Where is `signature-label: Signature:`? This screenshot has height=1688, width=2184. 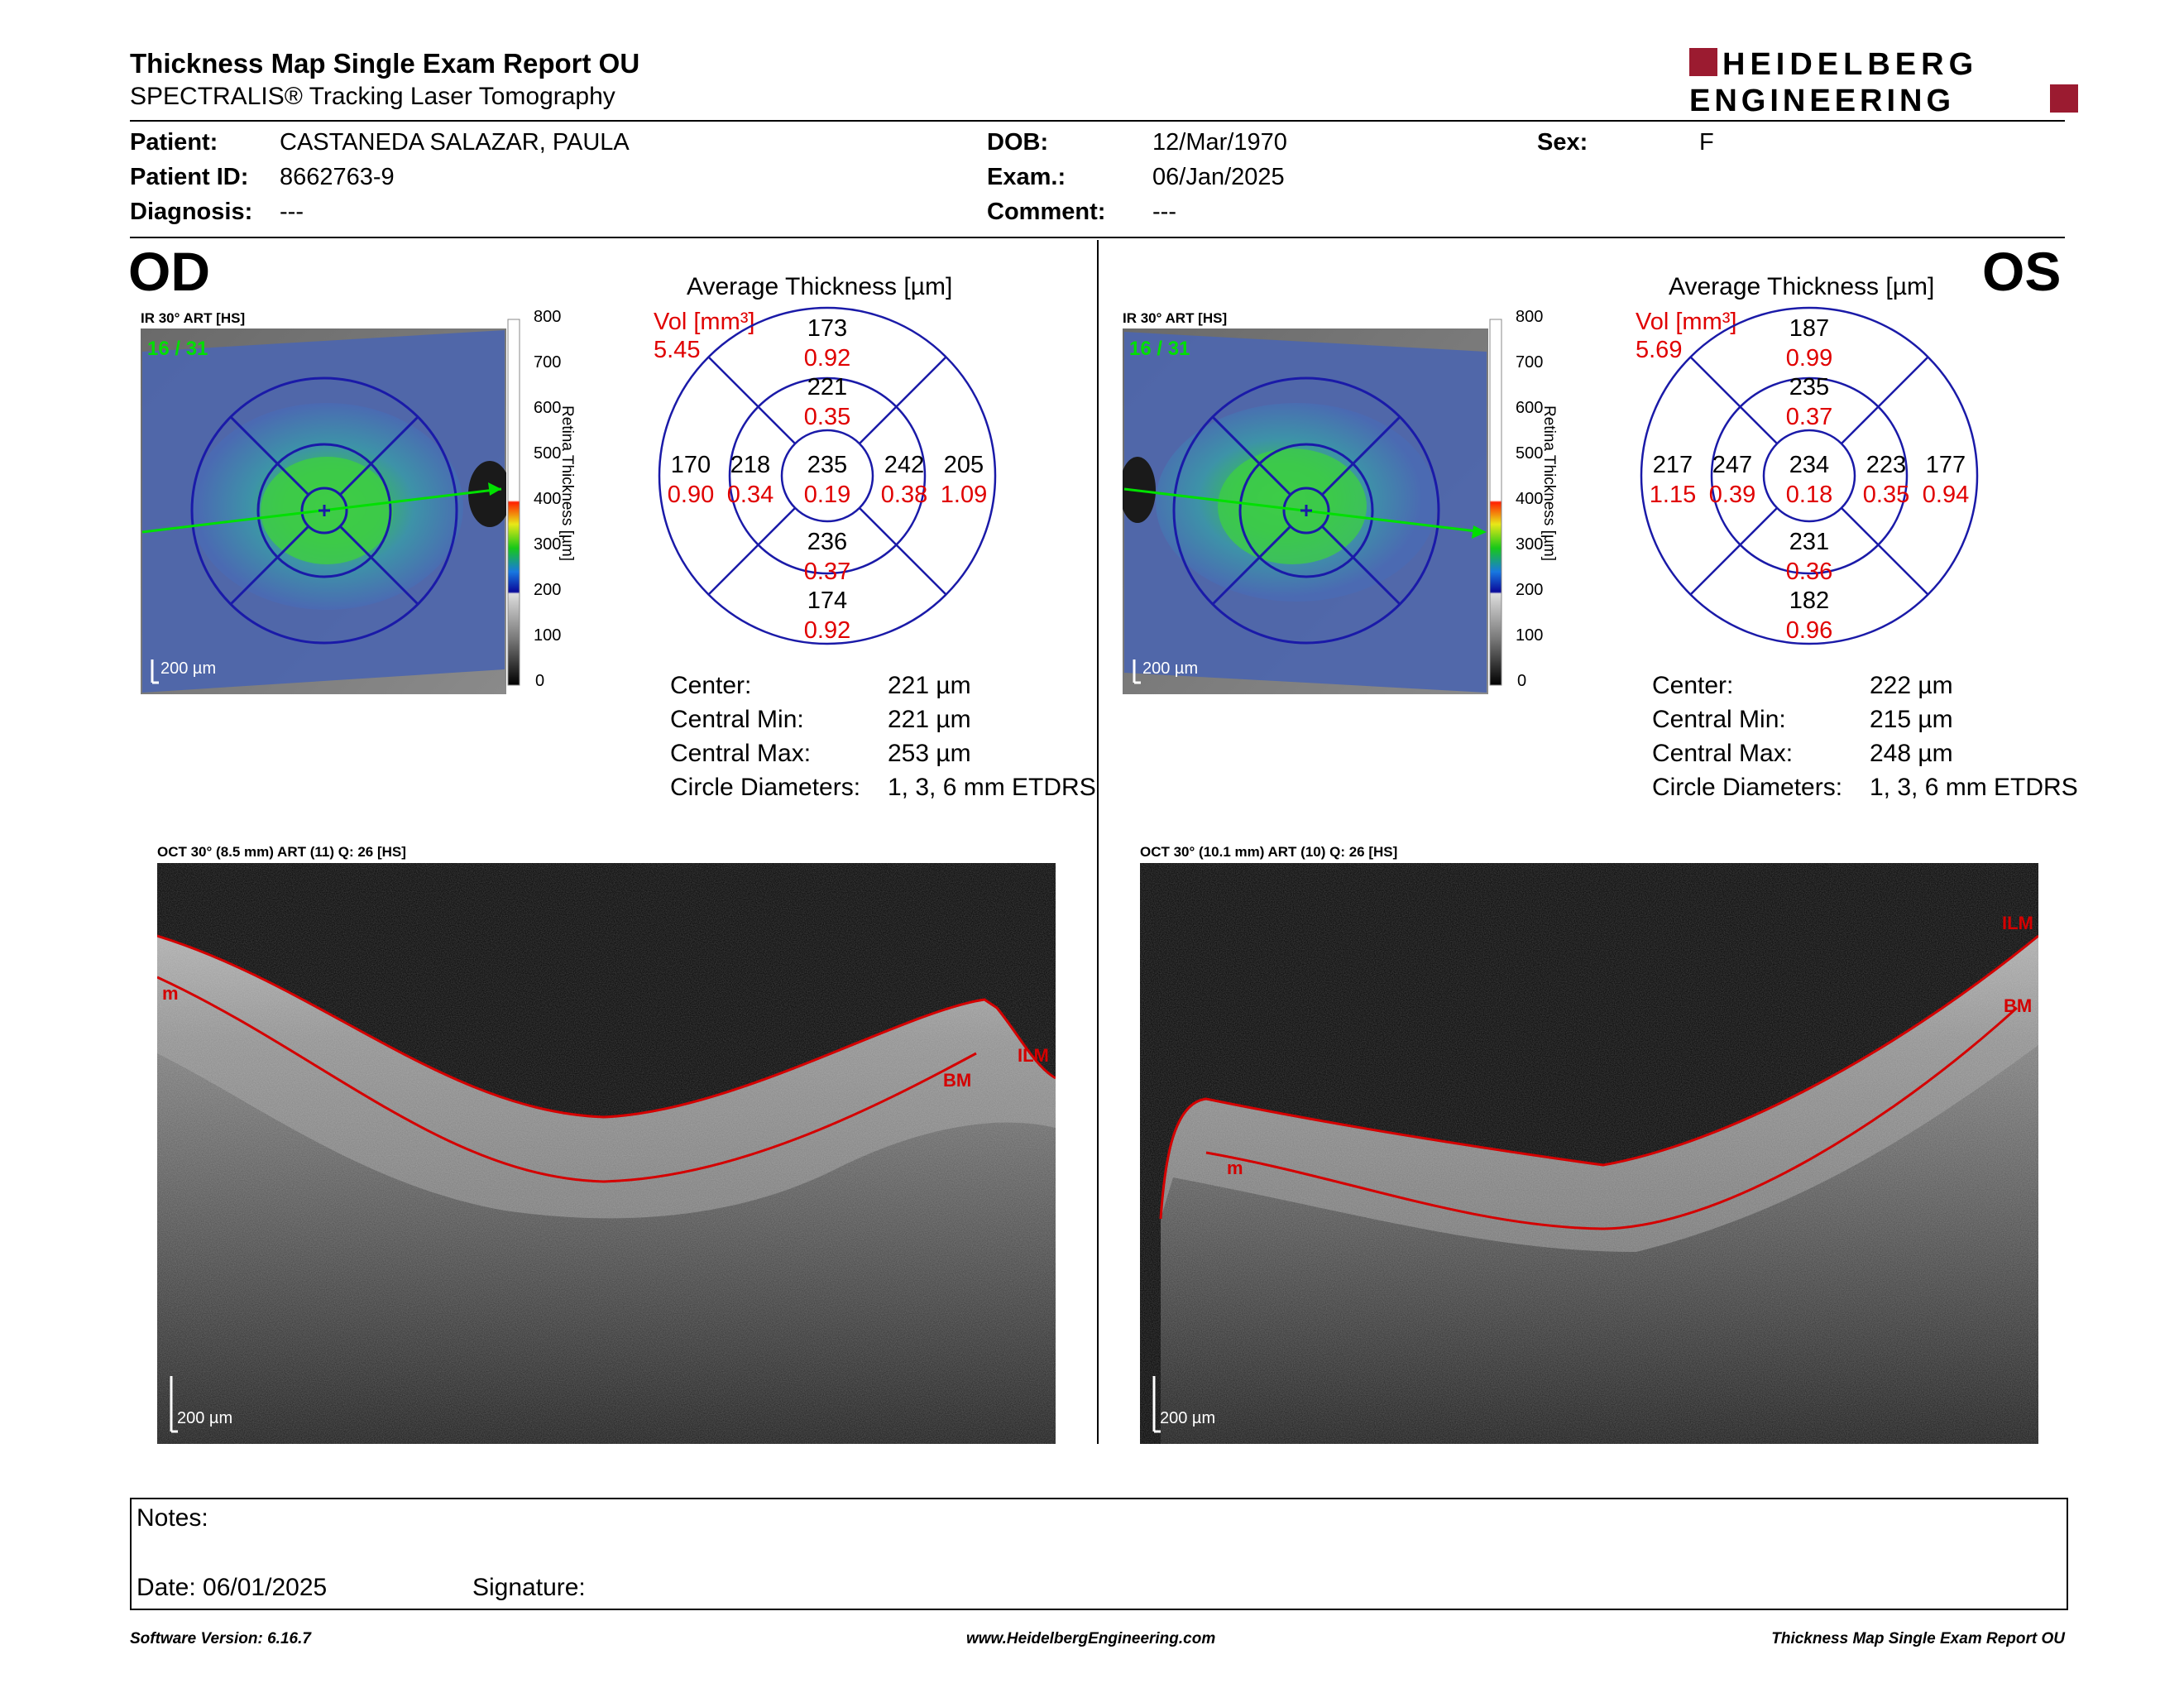 signature-label: Signature: is located at coordinates (529, 1587).